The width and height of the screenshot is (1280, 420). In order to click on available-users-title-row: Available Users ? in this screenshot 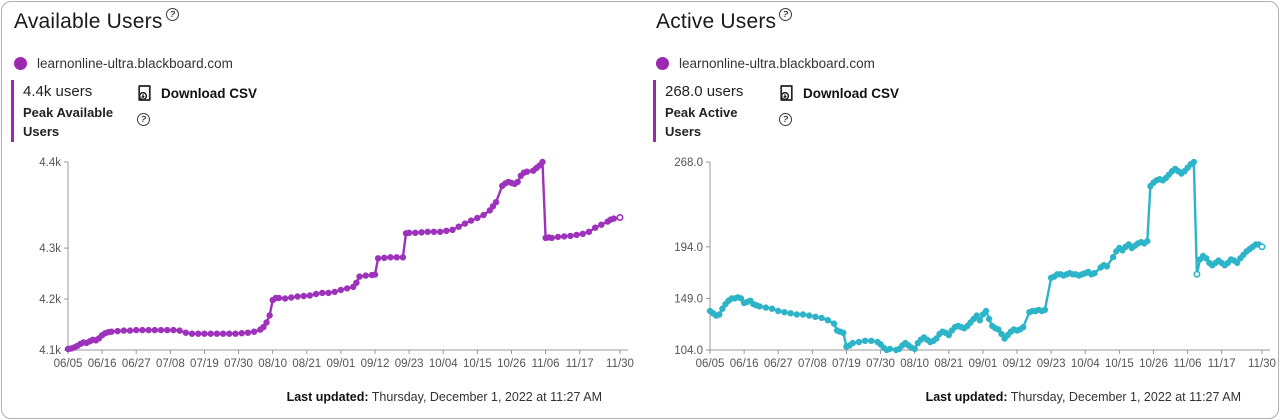, I will do `click(327, 20)`.